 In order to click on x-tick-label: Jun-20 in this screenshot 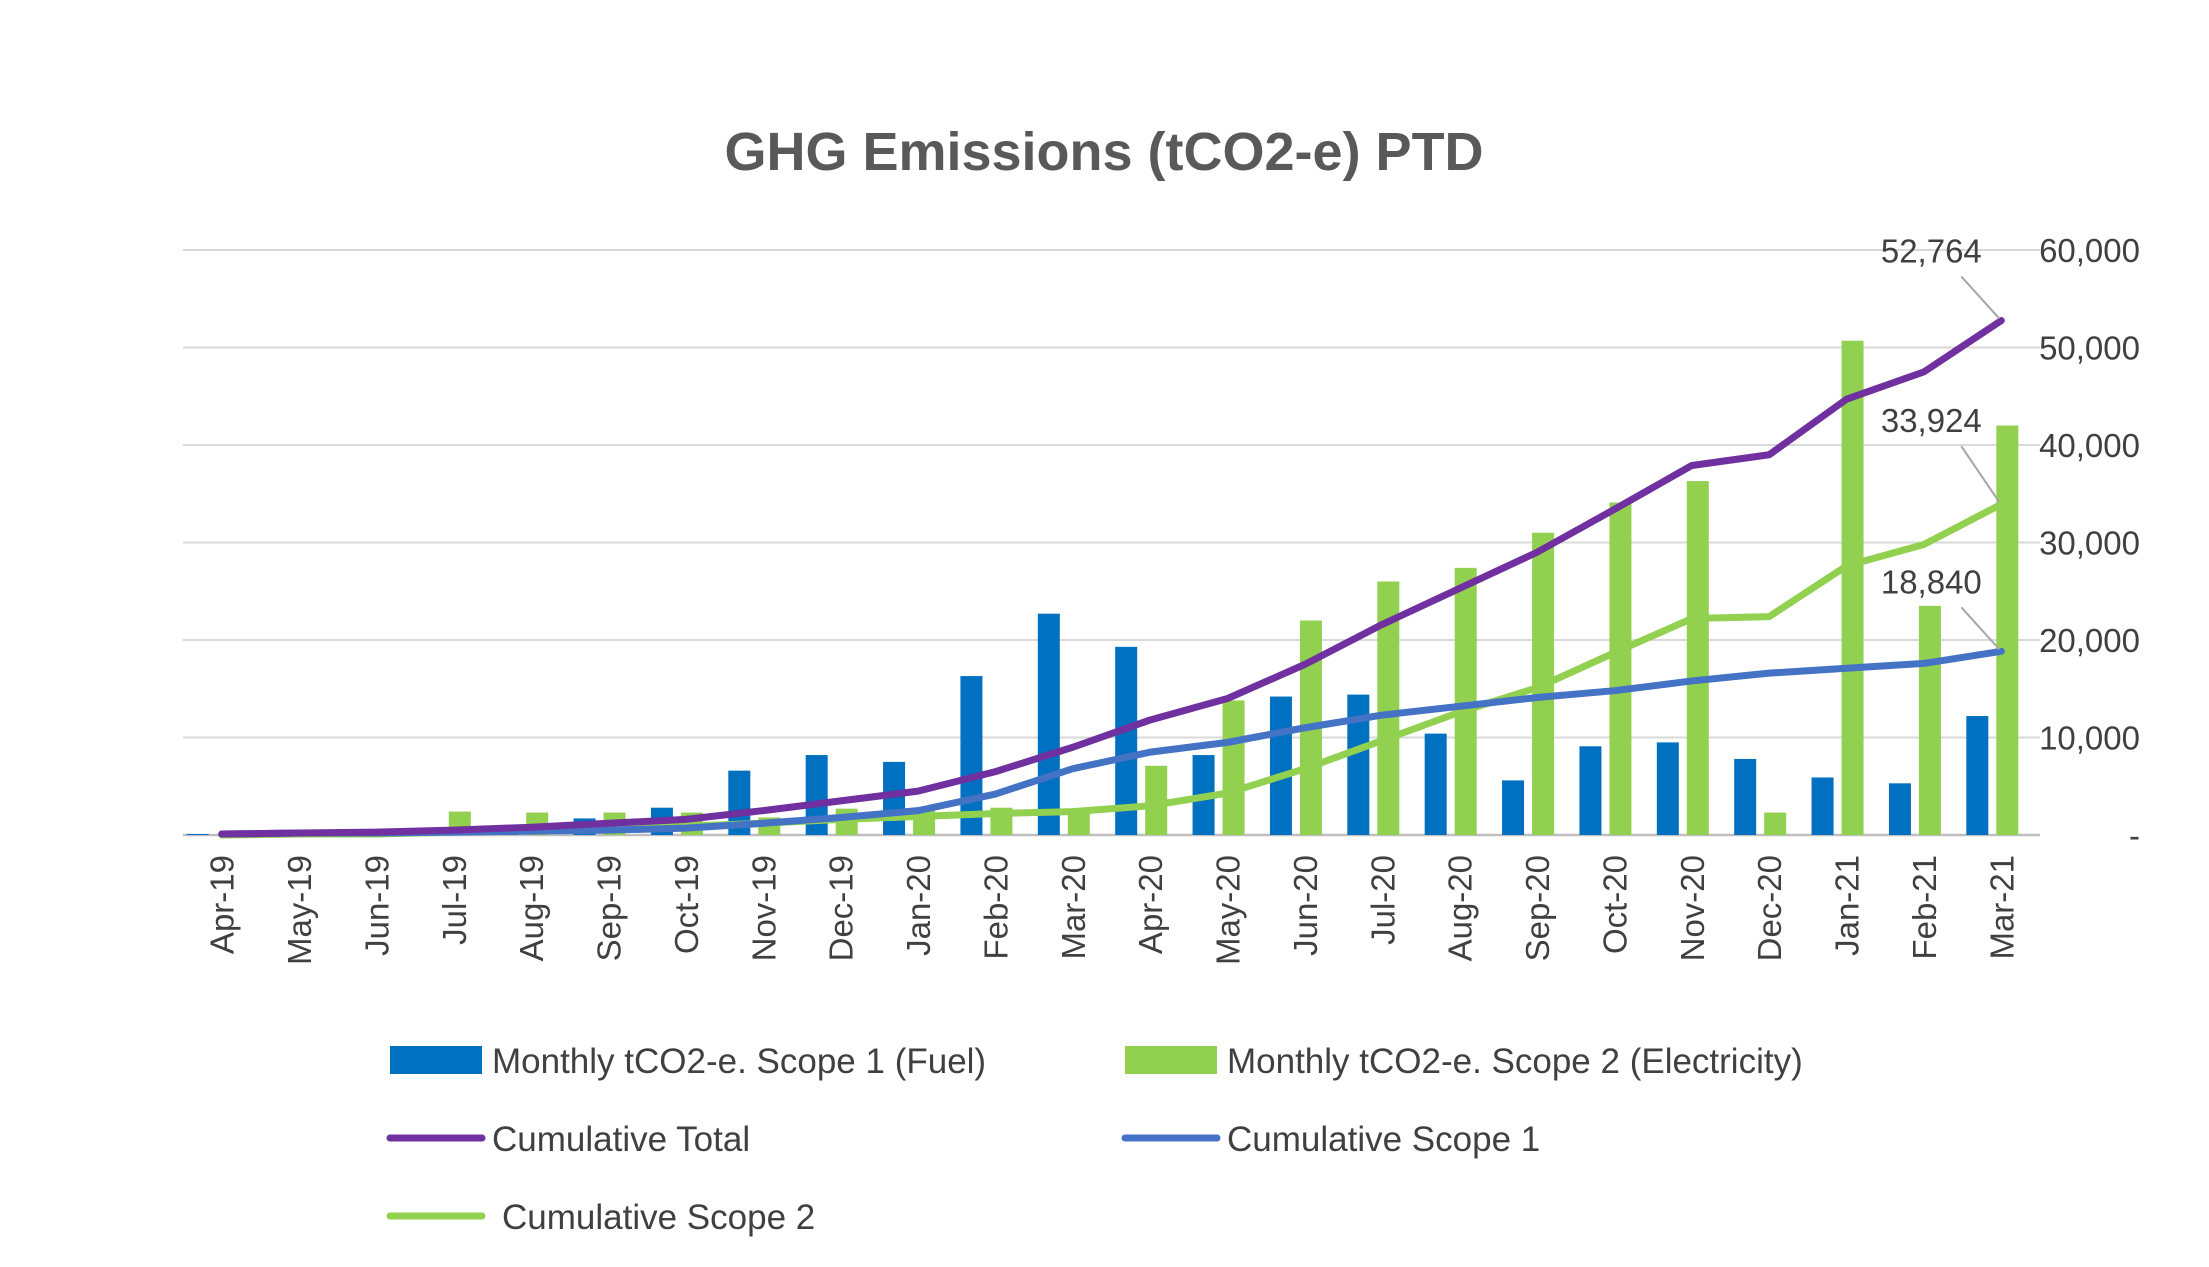, I will do `click(1305, 905)`.